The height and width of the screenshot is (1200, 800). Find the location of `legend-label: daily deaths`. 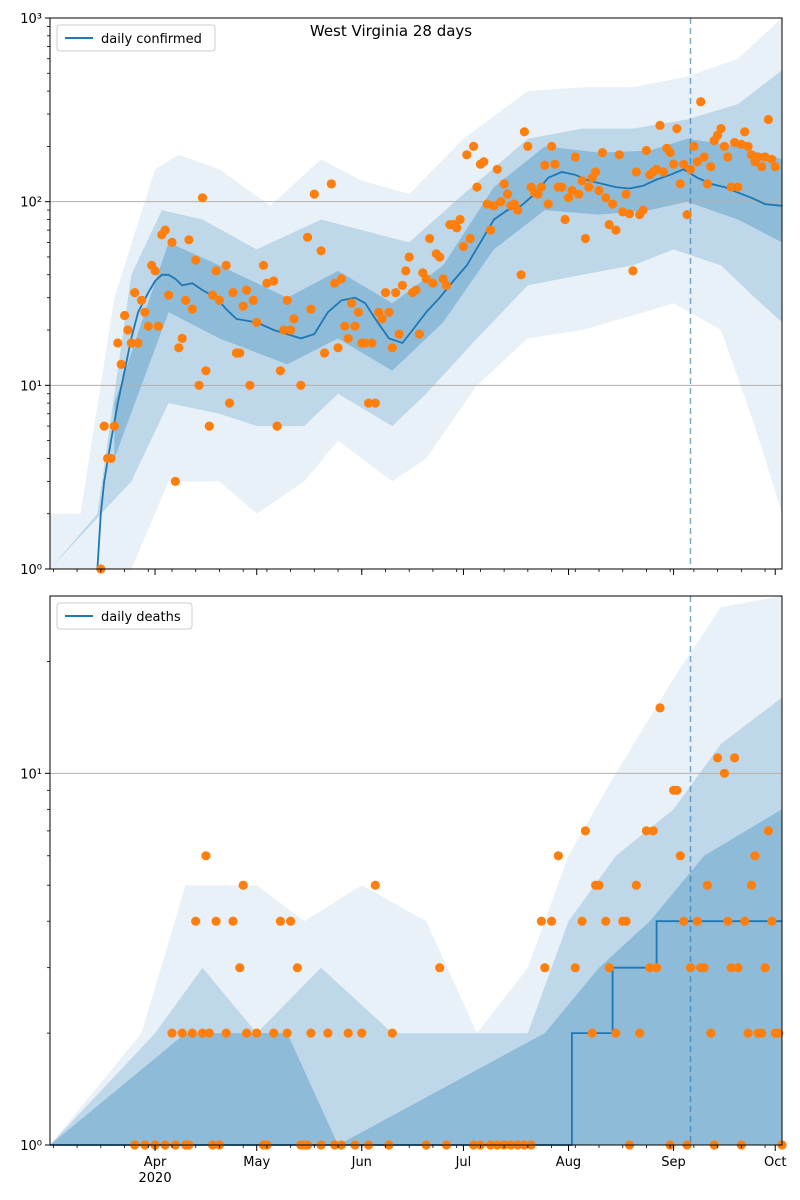

legend-label: daily deaths is located at coordinates (141, 617).